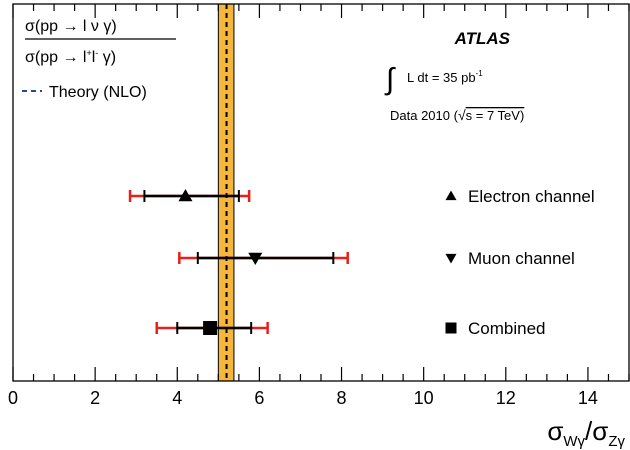 Image resolution: width=630 pixels, height=450 pixels. I want to click on luminosity-label: ∫ L dt = 35 pb-1, so click(433, 79).